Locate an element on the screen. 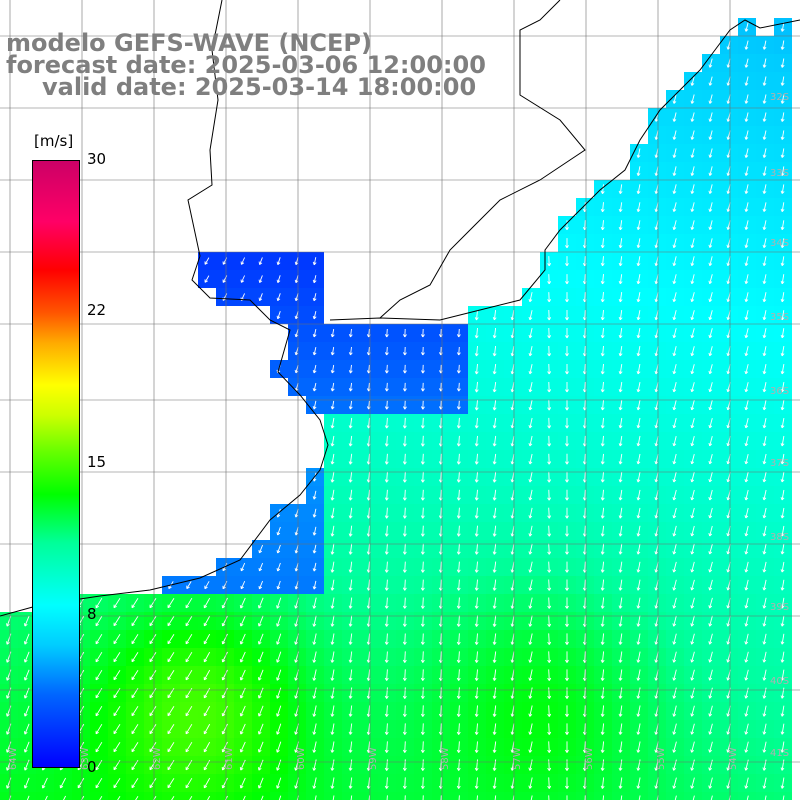 The image size is (800, 800). colorbar-scale is located at coordinates (56, 464).